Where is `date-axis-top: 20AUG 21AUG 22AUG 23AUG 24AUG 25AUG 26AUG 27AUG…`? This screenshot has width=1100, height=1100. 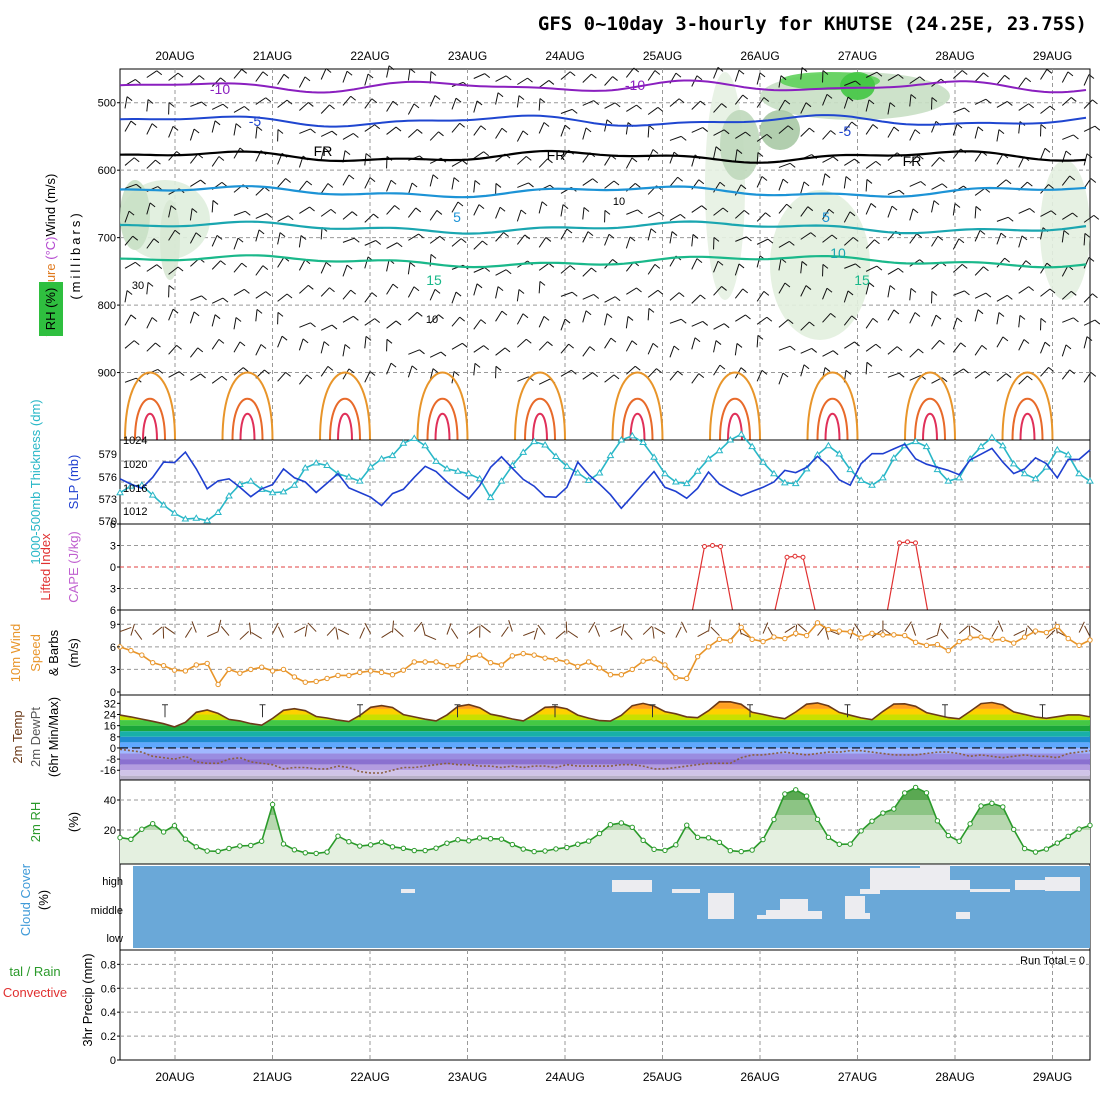
date-axis-top: 20AUG 21AUG 22AUG 23AUG 24AUG 25AUG 26AUG 27AUG… is located at coordinates (613, 56).